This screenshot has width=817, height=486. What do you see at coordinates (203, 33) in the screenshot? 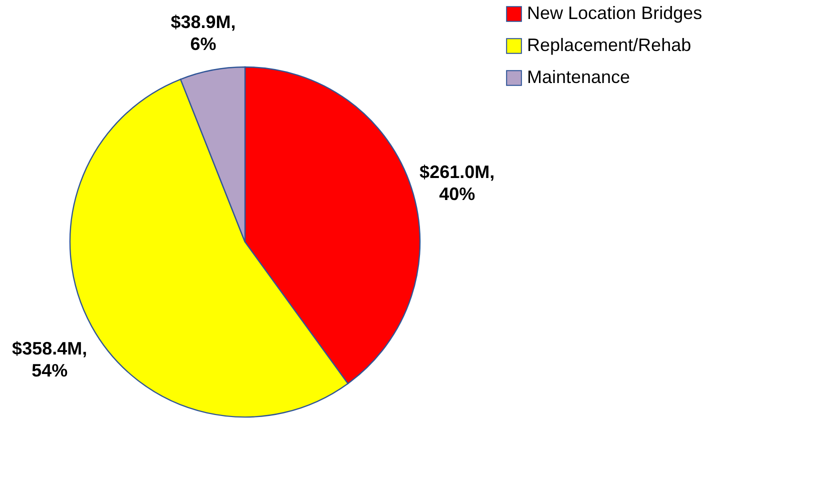
I see `data-label: $38.9M, 6%` at bounding box center [203, 33].